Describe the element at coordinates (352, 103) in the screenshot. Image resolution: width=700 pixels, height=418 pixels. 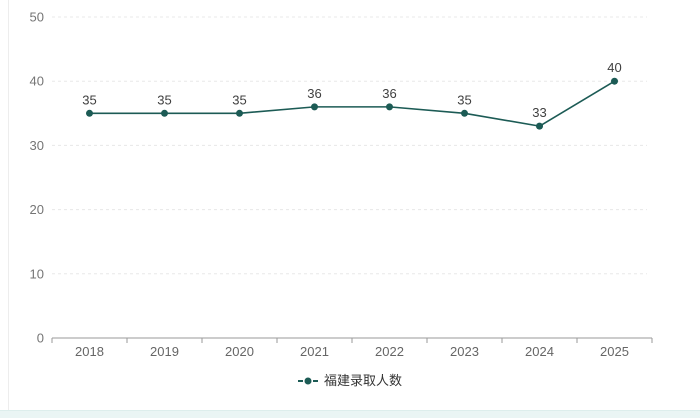
I see `series-line` at that location.